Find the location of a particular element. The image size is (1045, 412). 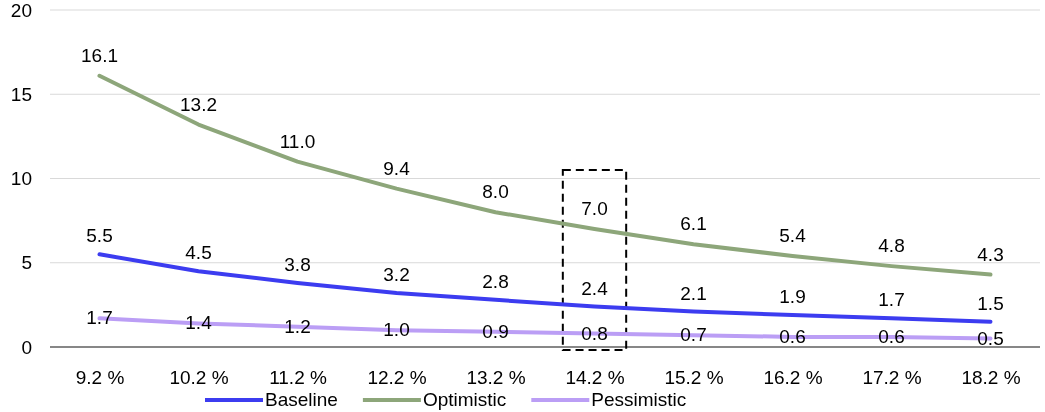

y-tick-label: 5 is located at coordinates (26, 263).